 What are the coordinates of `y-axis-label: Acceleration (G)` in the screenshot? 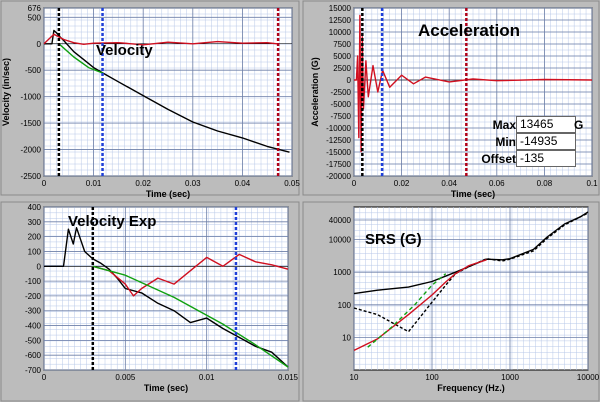 It's located at (315, 92).